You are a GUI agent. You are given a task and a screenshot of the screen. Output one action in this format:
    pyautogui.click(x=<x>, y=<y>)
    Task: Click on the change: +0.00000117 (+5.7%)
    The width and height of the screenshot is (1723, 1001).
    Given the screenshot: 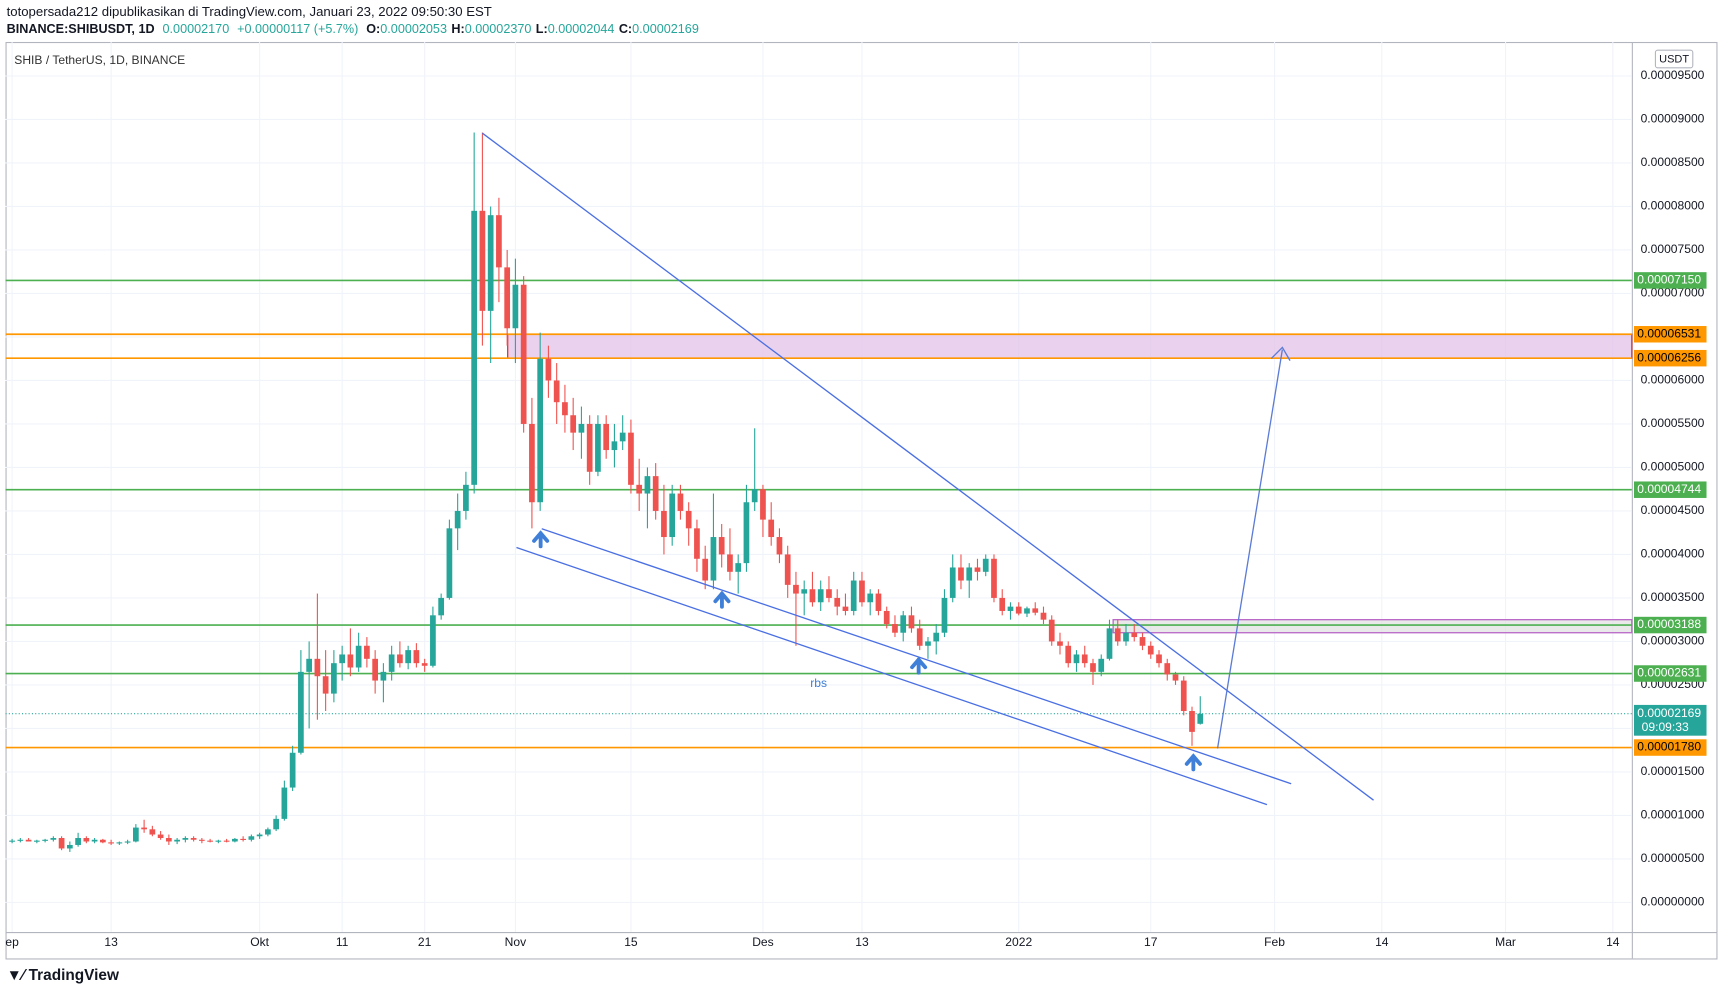 What is the action you would take?
    pyautogui.click(x=297, y=29)
    